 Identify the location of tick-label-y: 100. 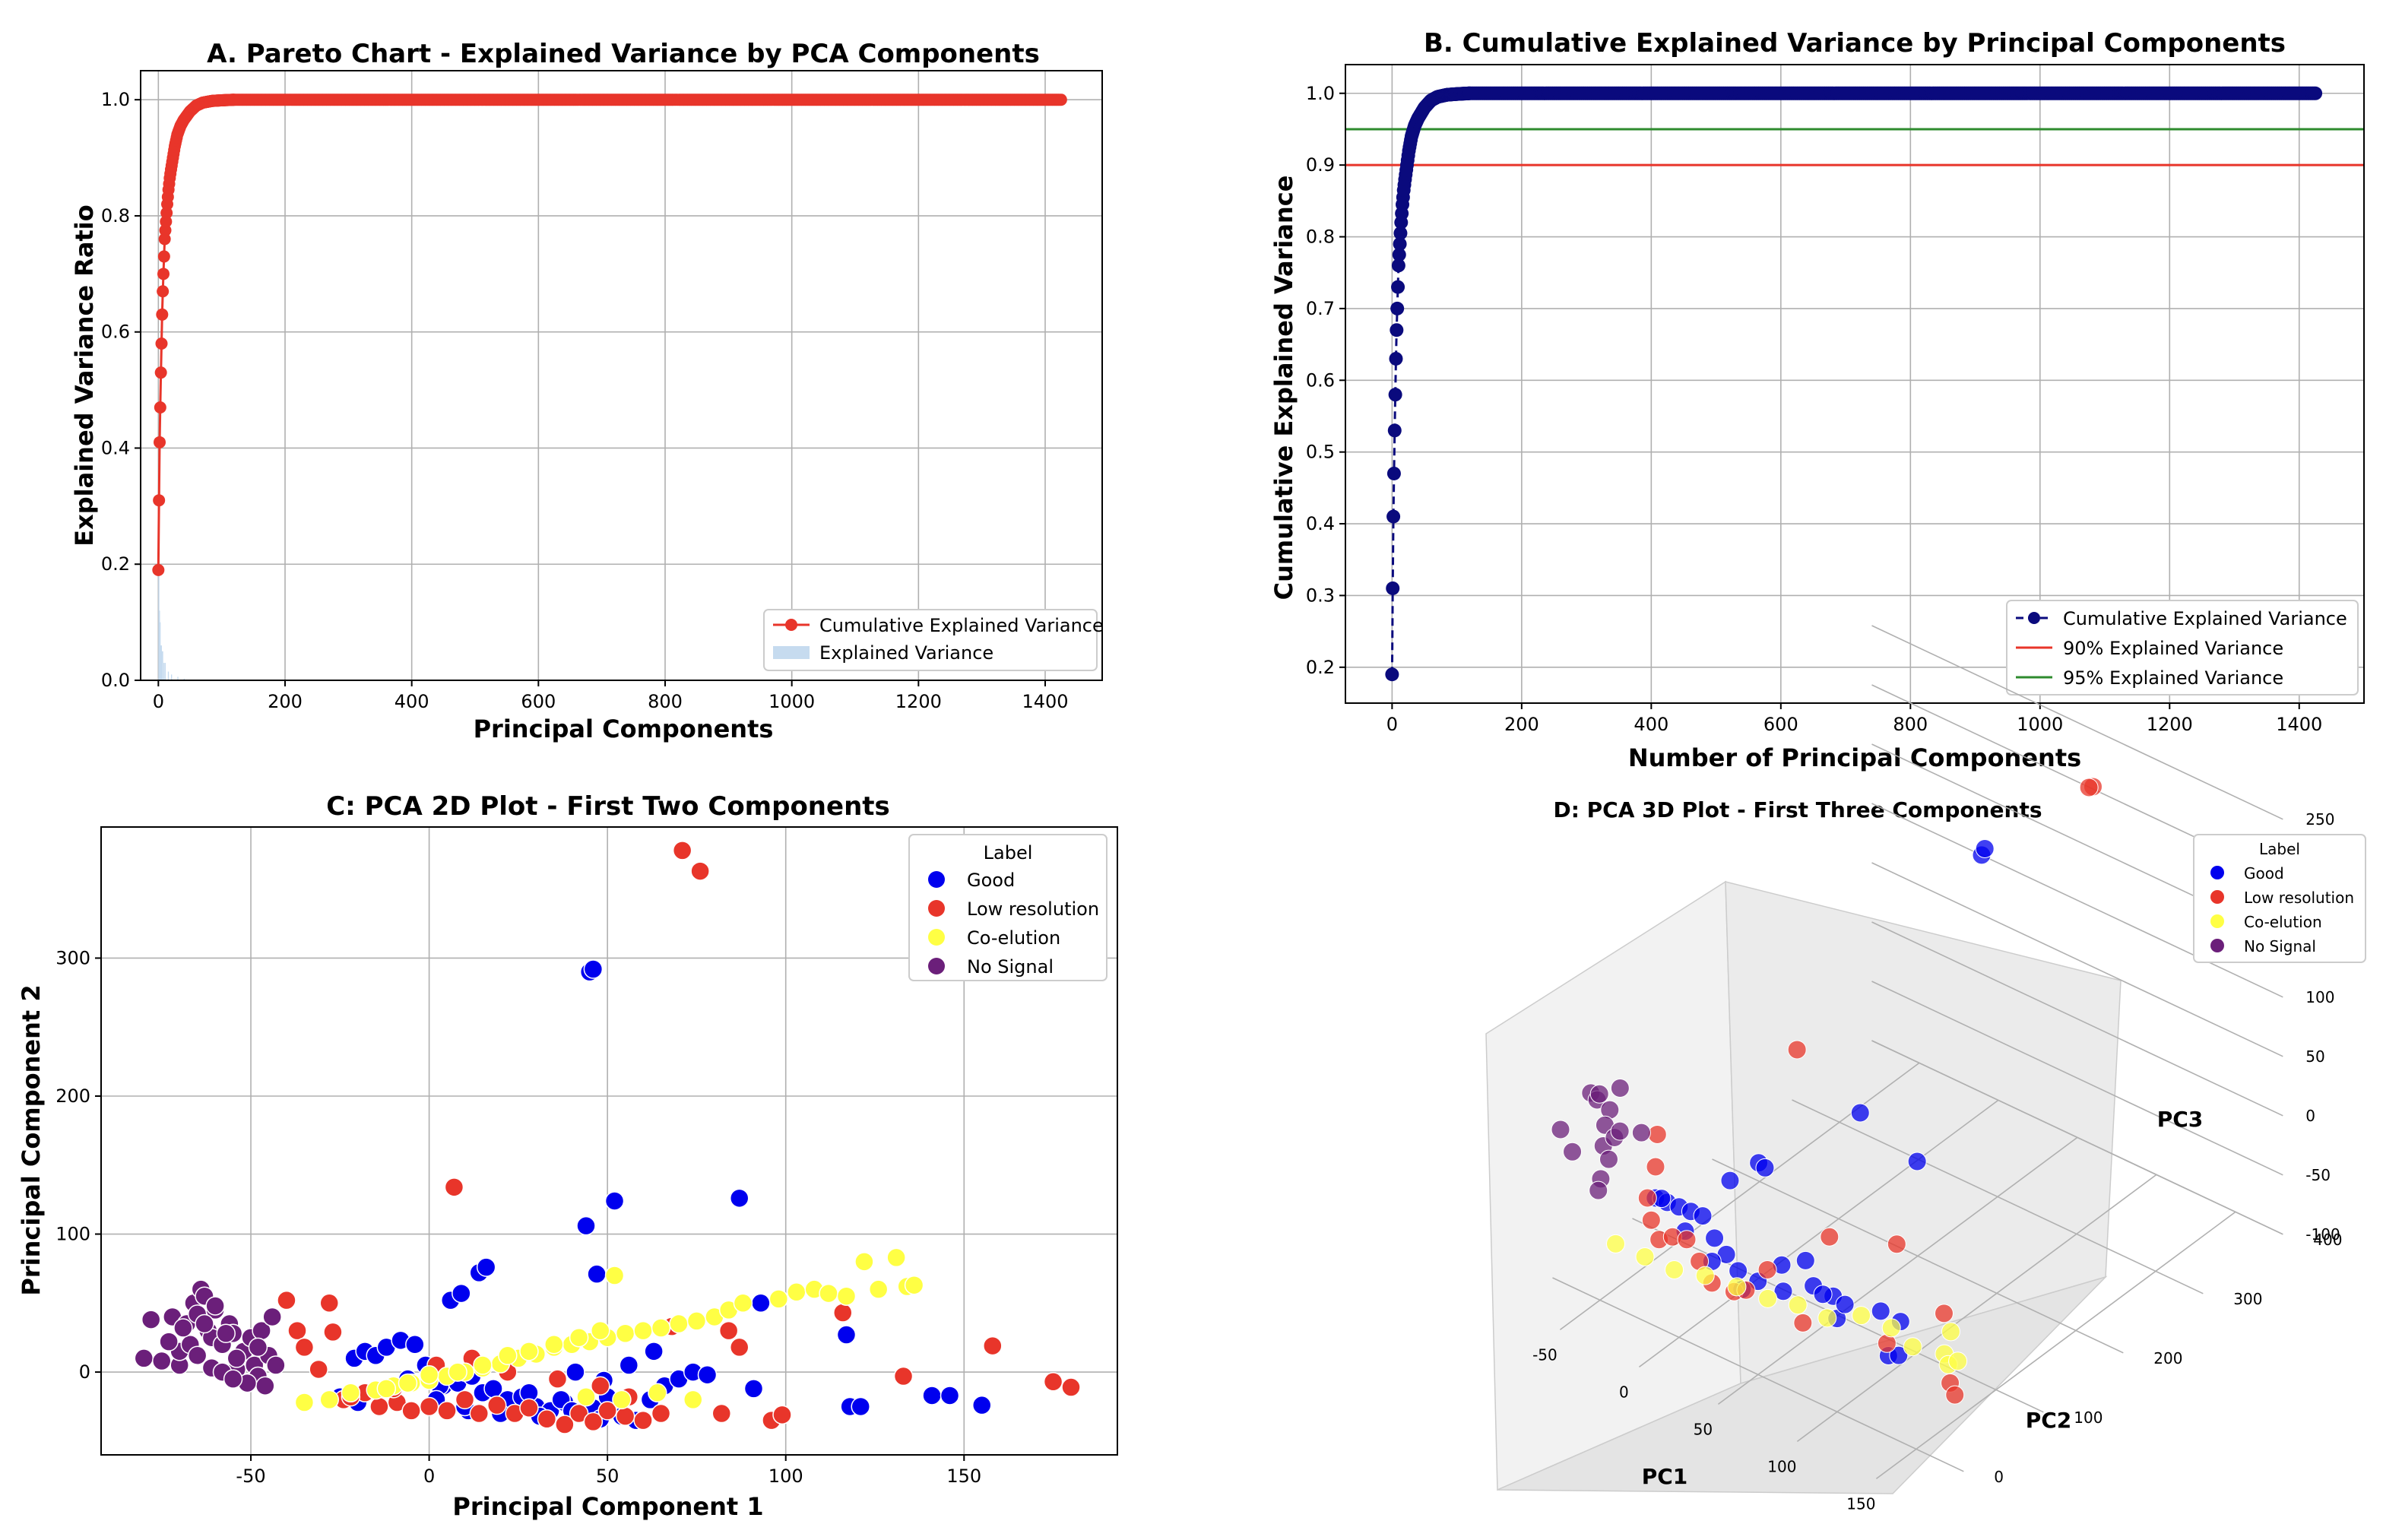
(2088, 1418).